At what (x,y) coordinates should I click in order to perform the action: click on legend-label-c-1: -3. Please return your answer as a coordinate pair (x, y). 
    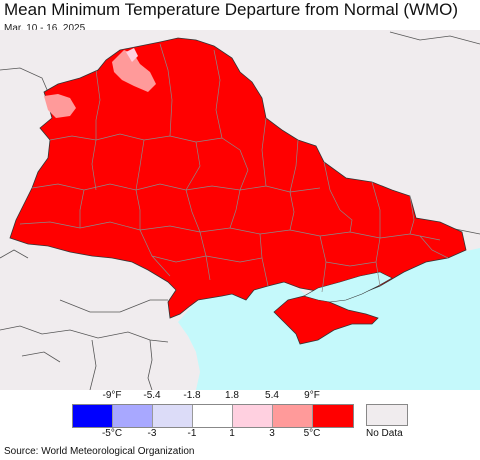
    Looking at the image, I should click on (152, 433).